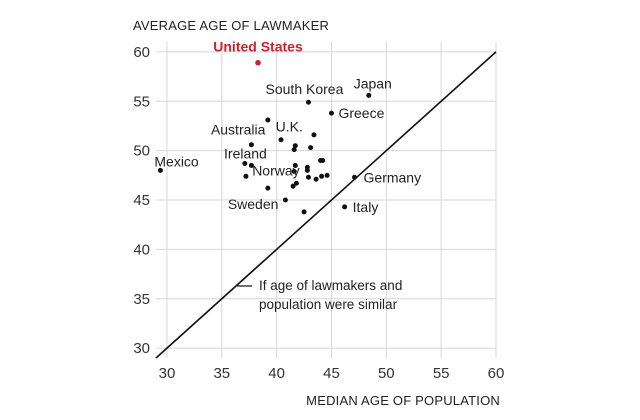  I want to click on data-points, so click(264, 137).